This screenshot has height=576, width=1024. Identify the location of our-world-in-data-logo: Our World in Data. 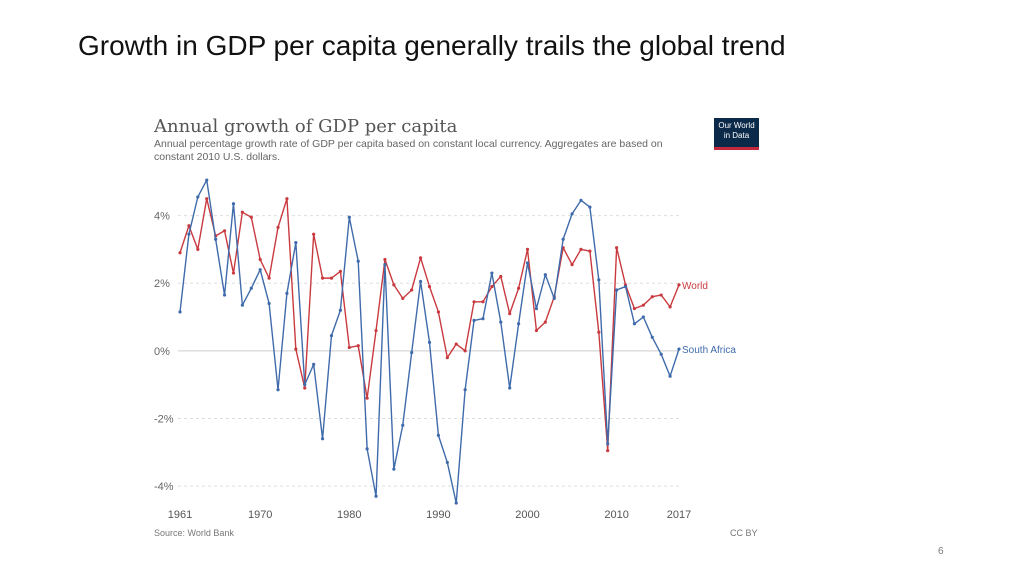
(736, 134).